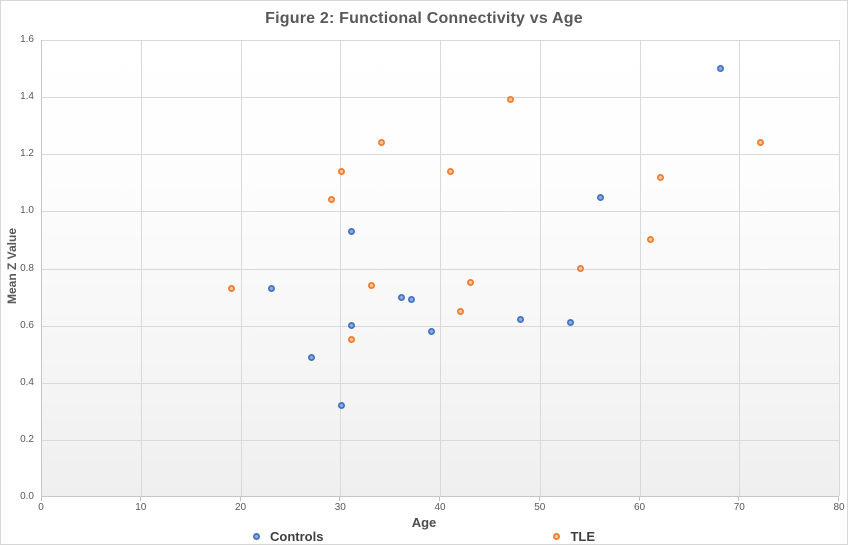 This screenshot has width=848, height=545. What do you see at coordinates (27, 39) in the screenshot?
I see `y-tick-label: 1.6` at bounding box center [27, 39].